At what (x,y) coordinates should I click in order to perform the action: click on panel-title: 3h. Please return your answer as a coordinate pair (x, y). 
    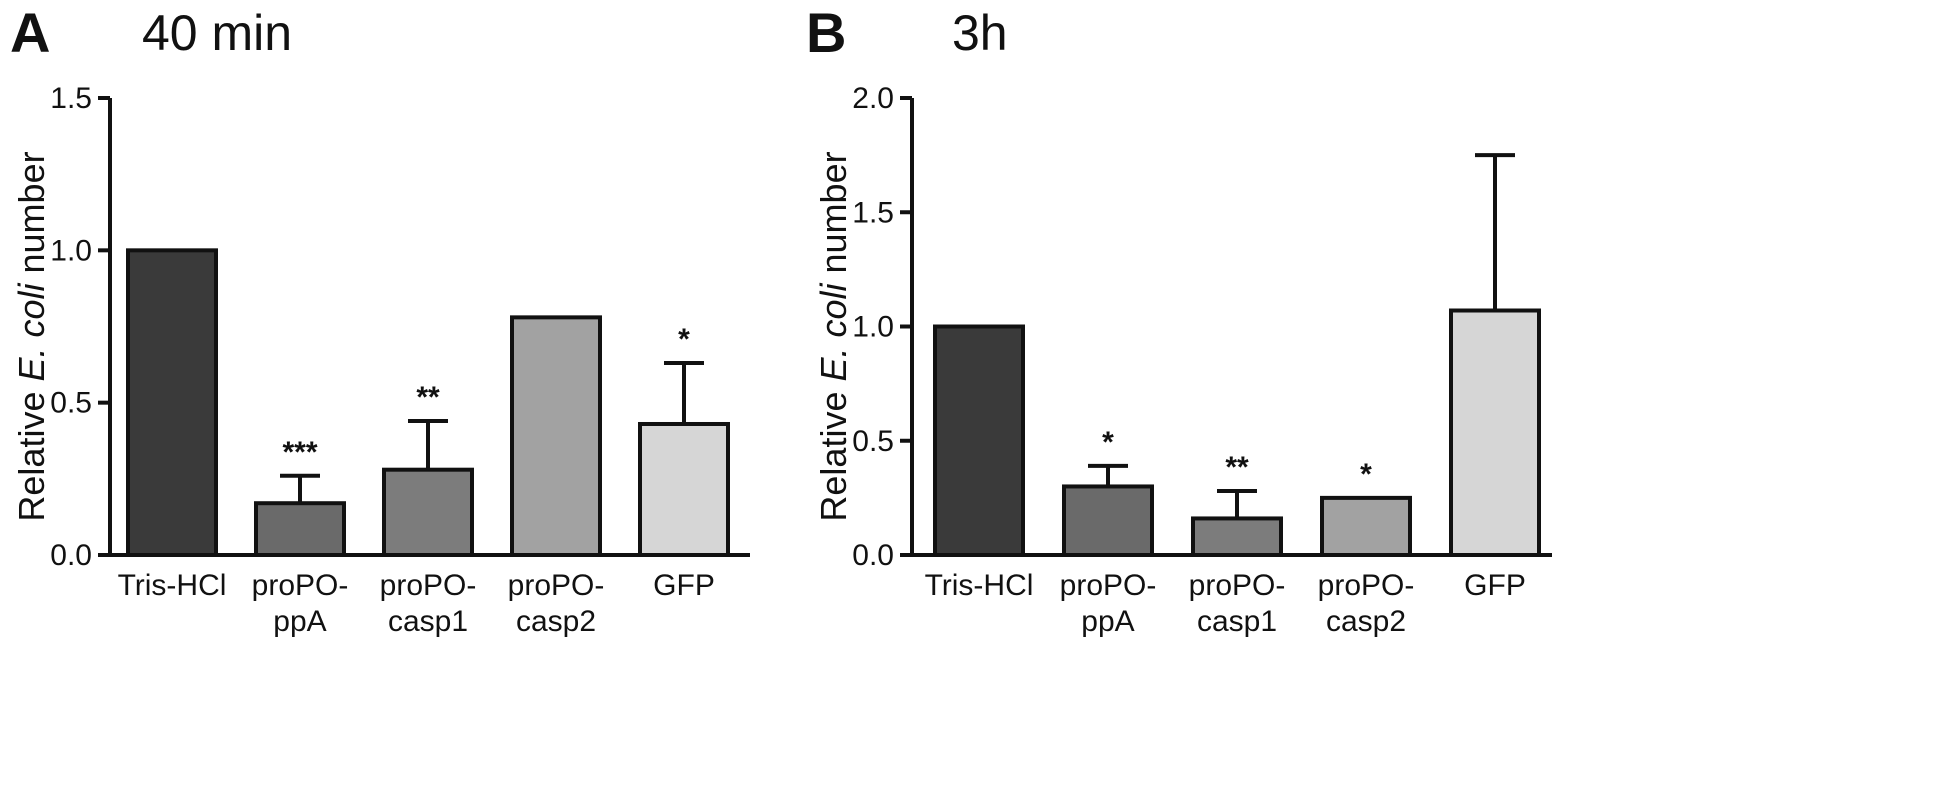
    Looking at the image, I should click on (980, 33).